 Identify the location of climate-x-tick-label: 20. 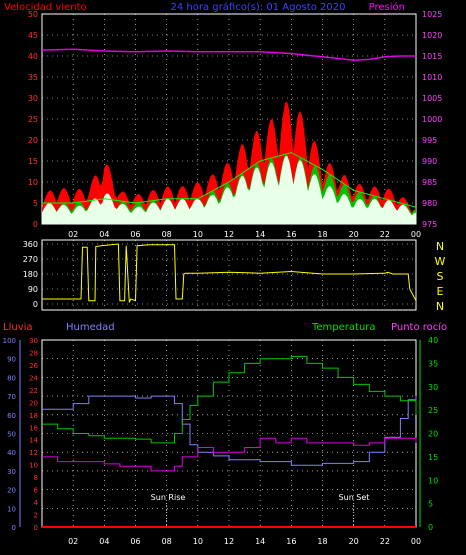
(354, 541).